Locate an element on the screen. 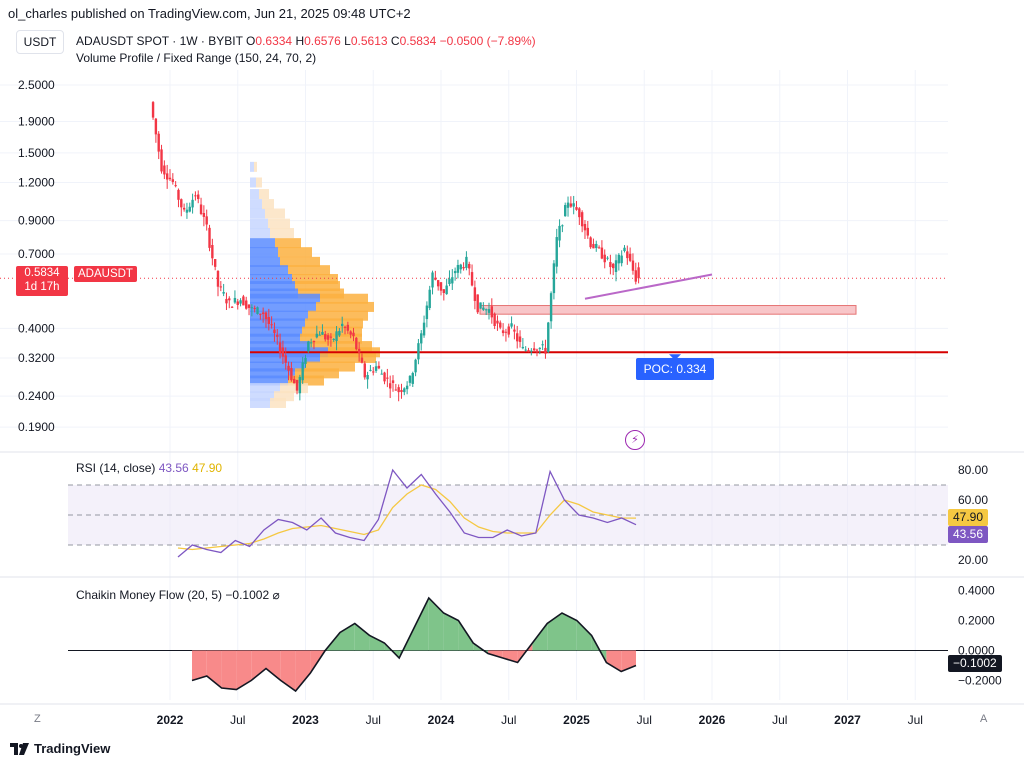 This screenshot has height=766, width=1024. time-axis-label: 2027 is located at coordinates (847, 720).